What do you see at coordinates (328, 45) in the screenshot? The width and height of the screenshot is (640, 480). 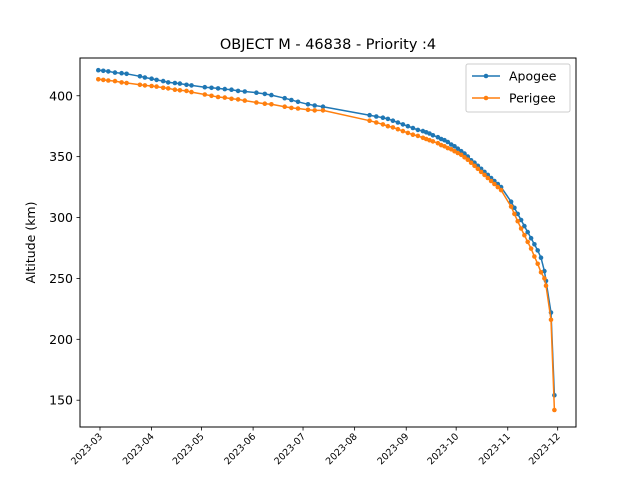 I see `chart-title: OBJECT M - 46838 - Priority :4` at bounding box center [328, 45].